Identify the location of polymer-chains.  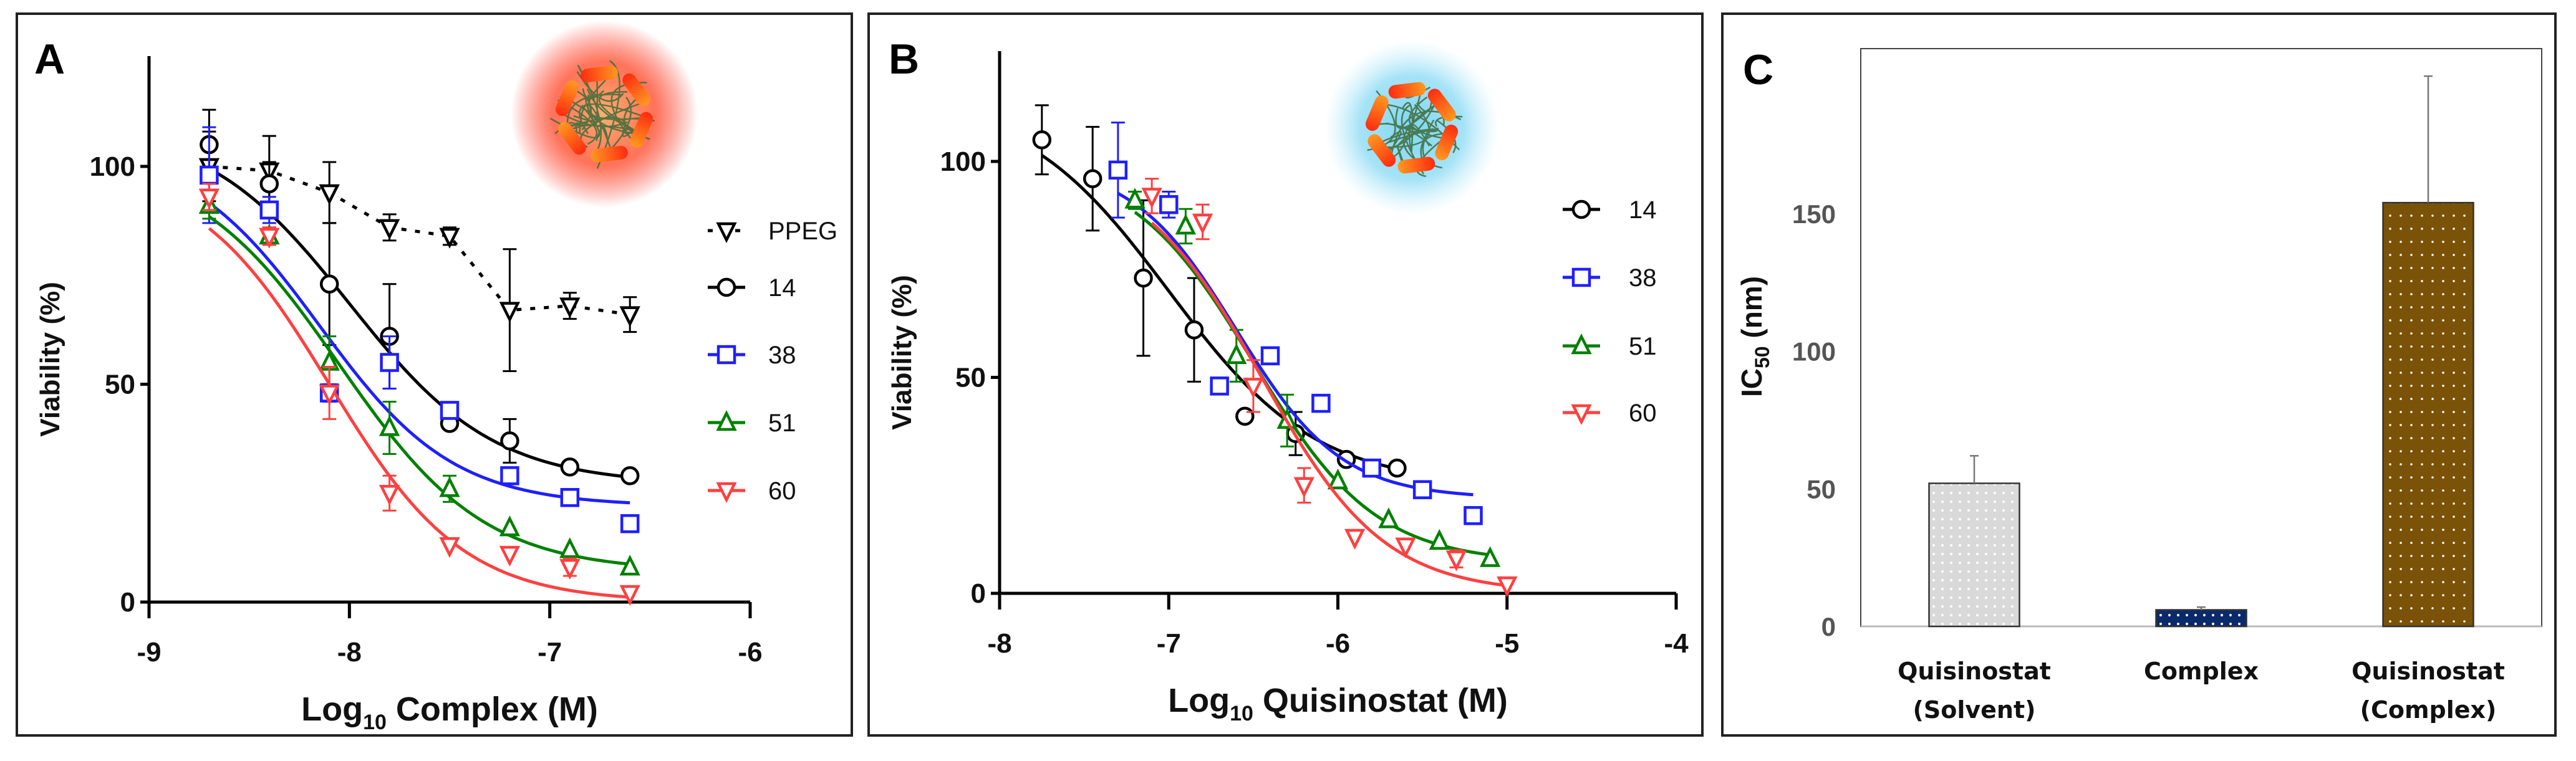
(602, 115).